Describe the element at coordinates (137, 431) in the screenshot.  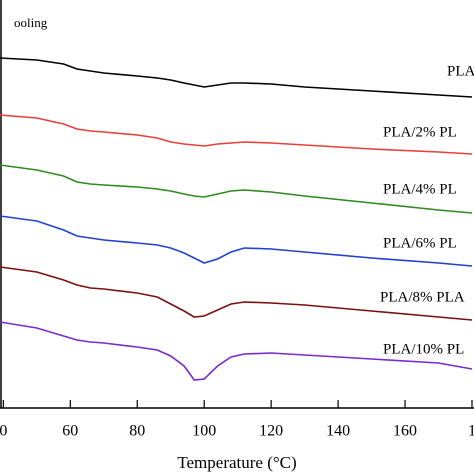
I see `x-tick-label: 80` at that location.